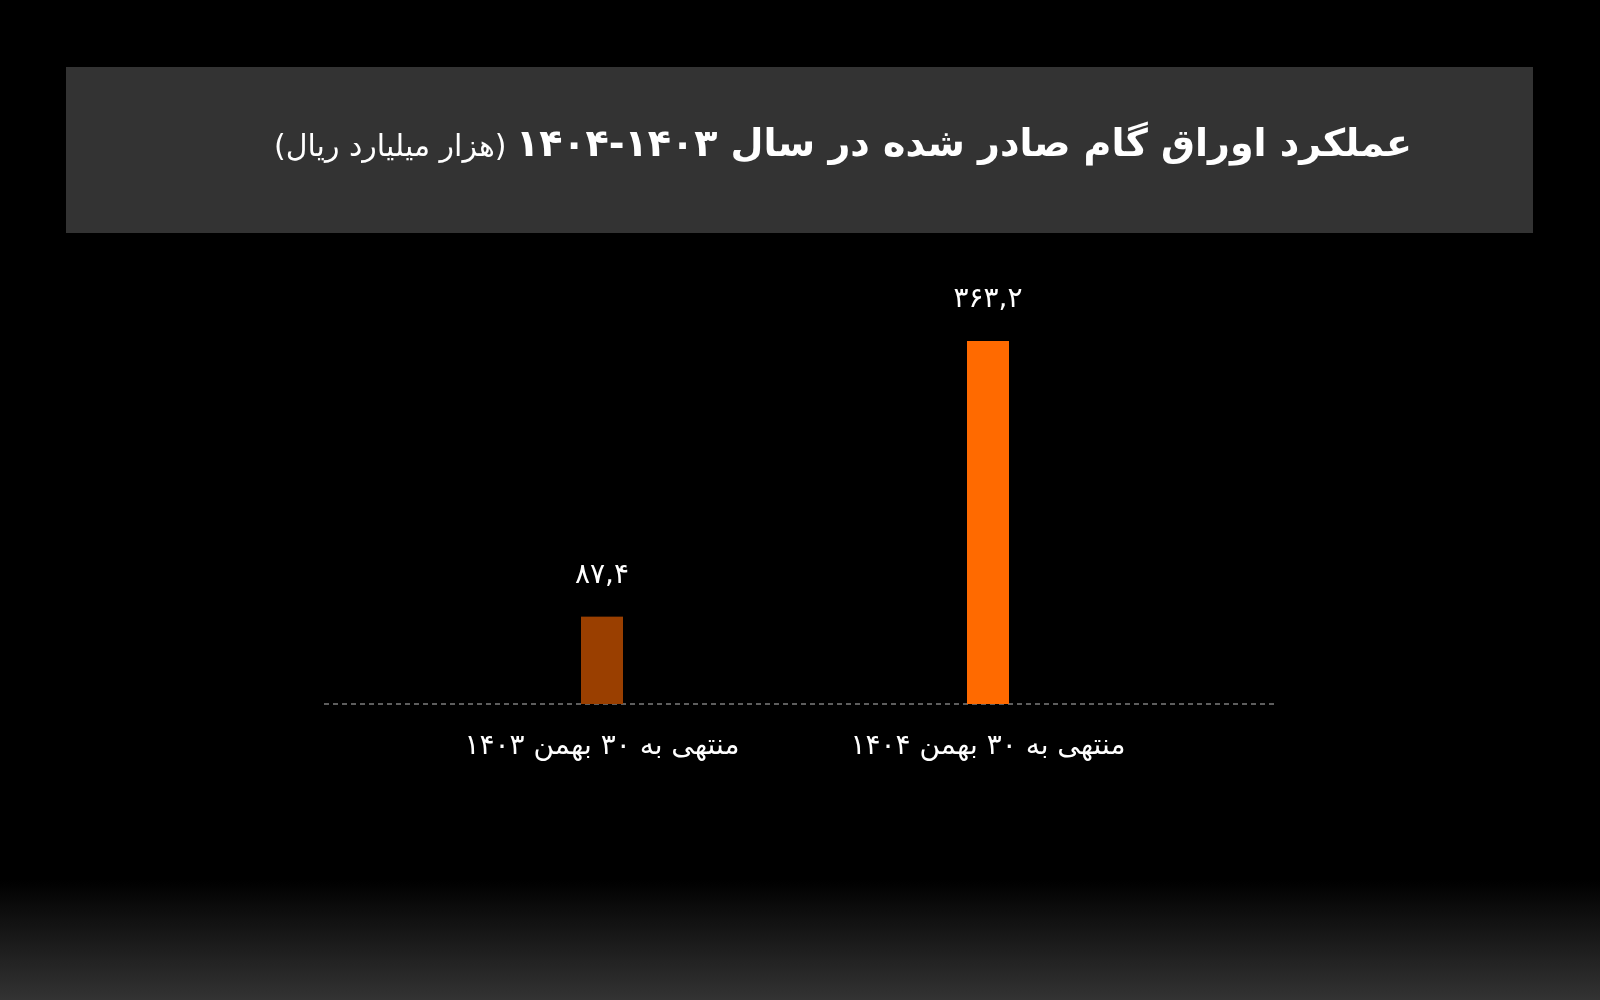  What do you see at coordinates (988, 744) in the screenshot?
I see `x-tick-label: منتهی به ۳۰ بهمن ۱۴۰۴` at bounding box center [988, 744].